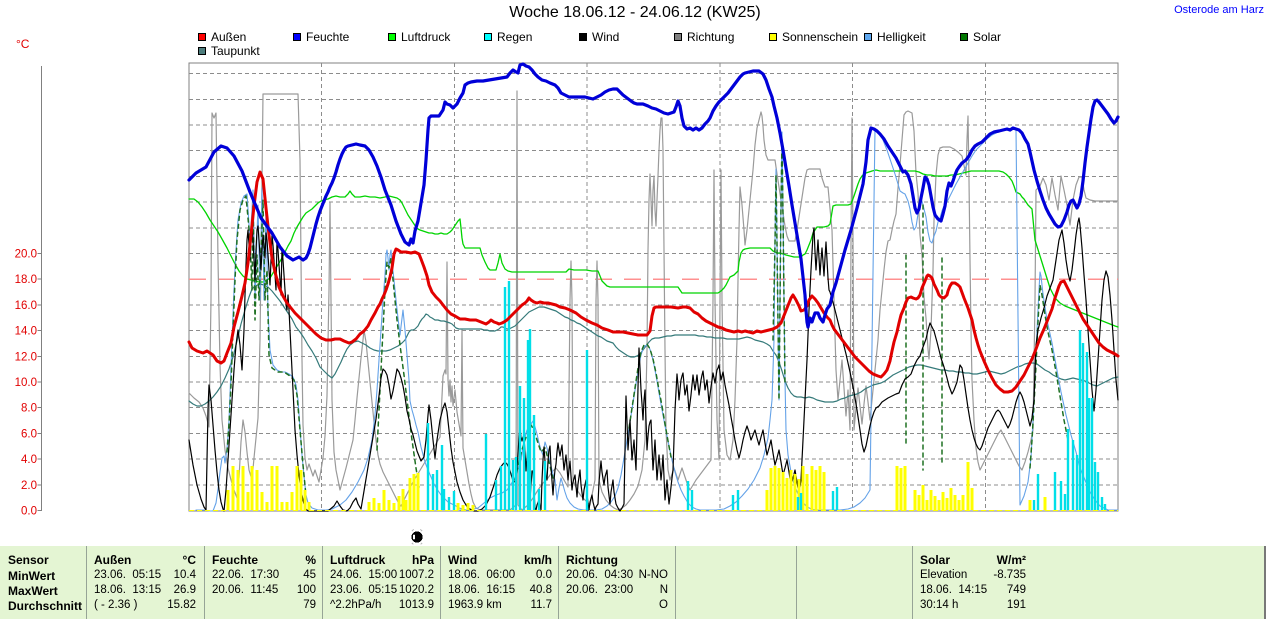 This screenshot has width=1270, height=619. What do you see at coordinates (29, 409) in the screenshot?
I see `svg-text: 8.0` at bounding box center [29, 409].